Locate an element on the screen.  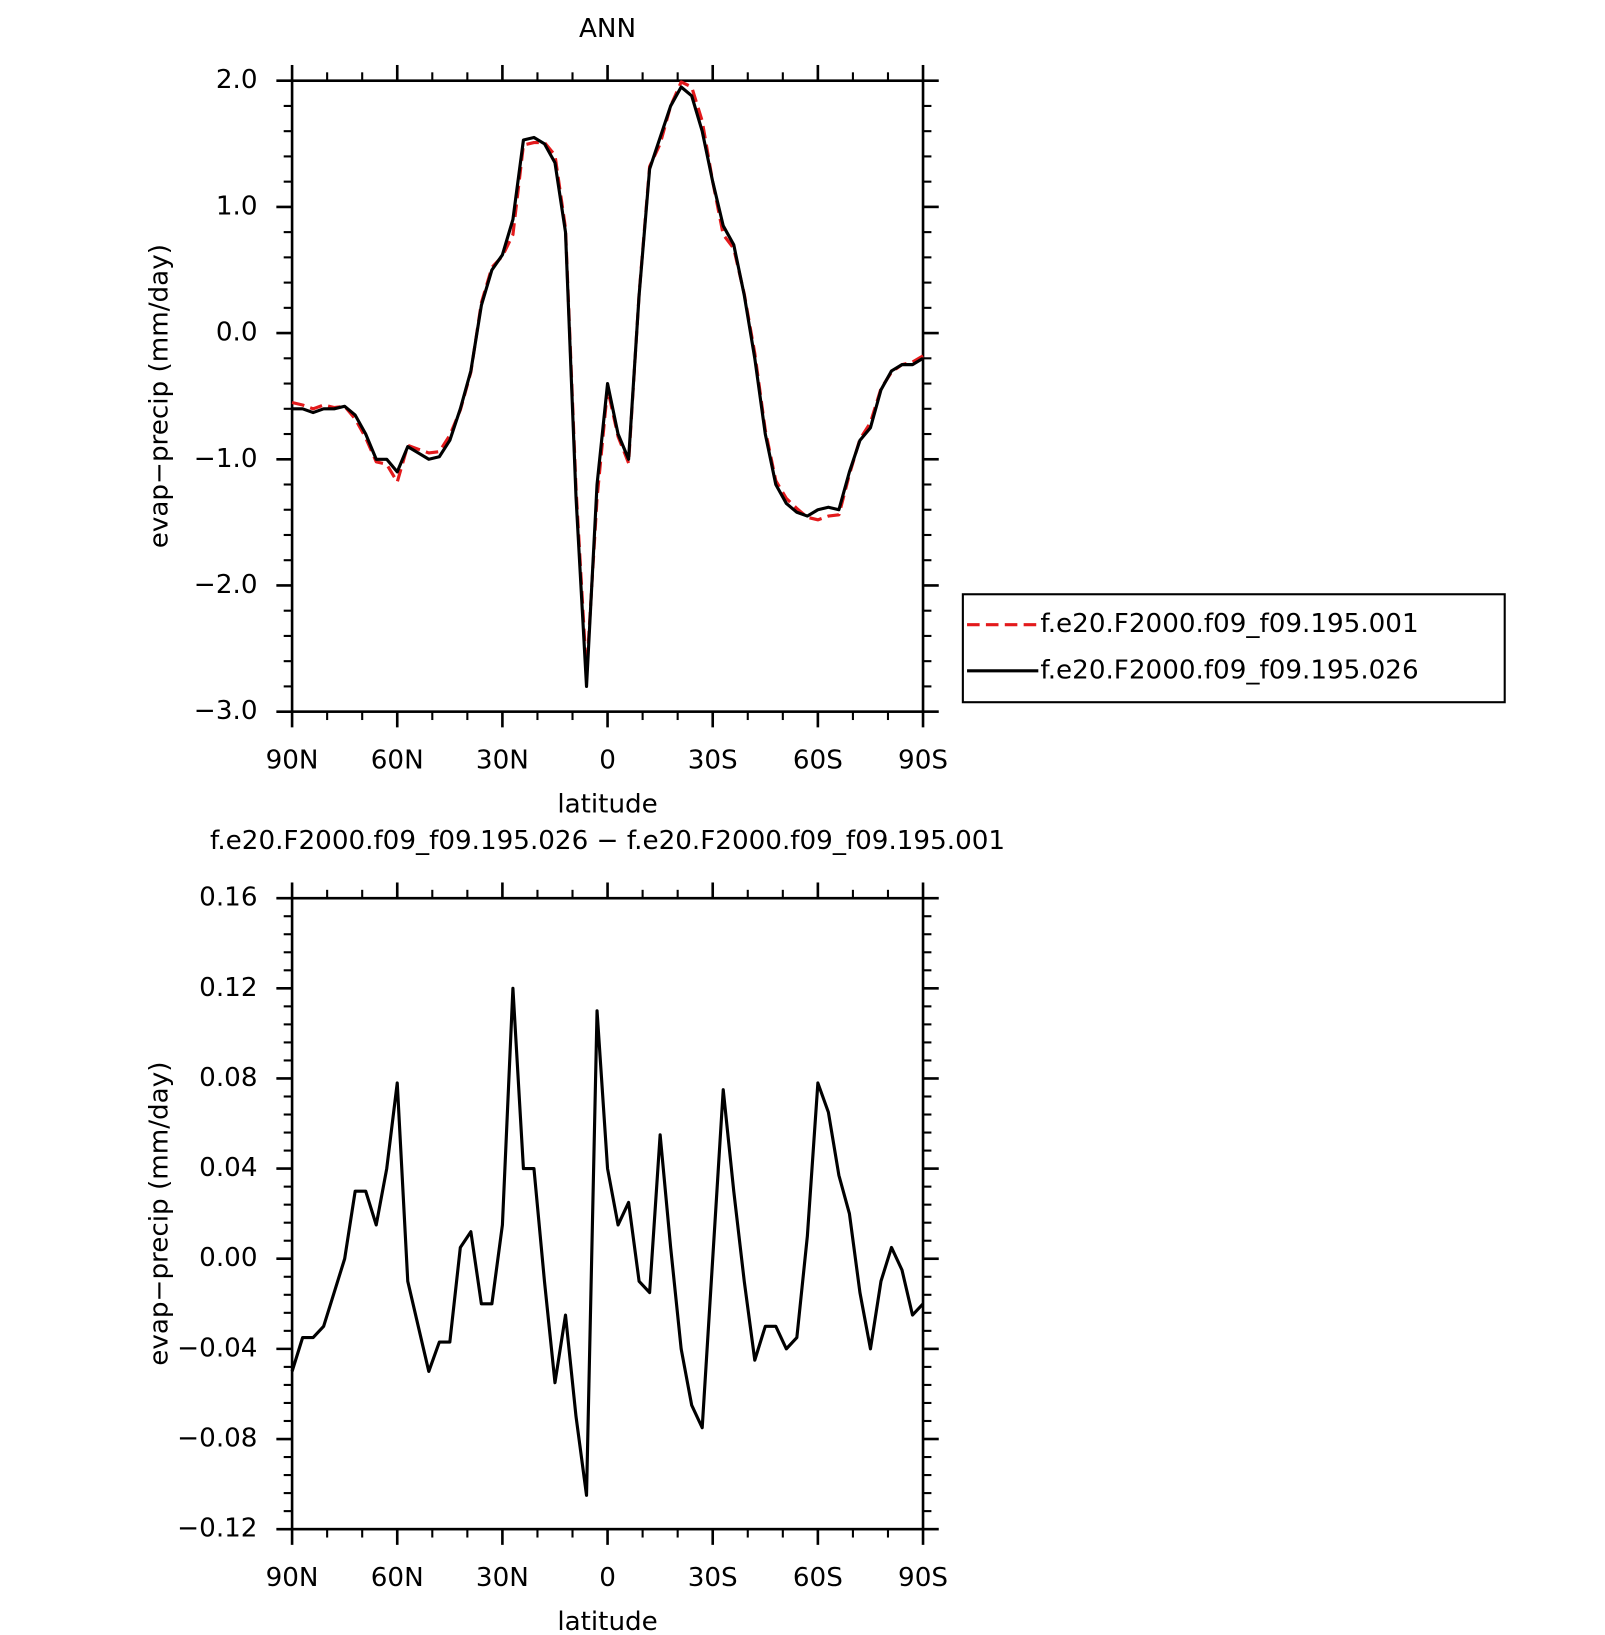
y-tick-label: −2.0 is located at coordinates (226, 585).